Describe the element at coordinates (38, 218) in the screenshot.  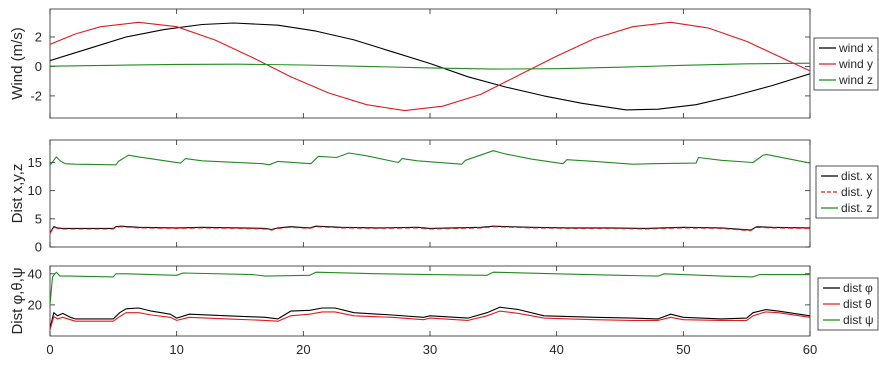
I see `y-tick-label: 5` at that location.